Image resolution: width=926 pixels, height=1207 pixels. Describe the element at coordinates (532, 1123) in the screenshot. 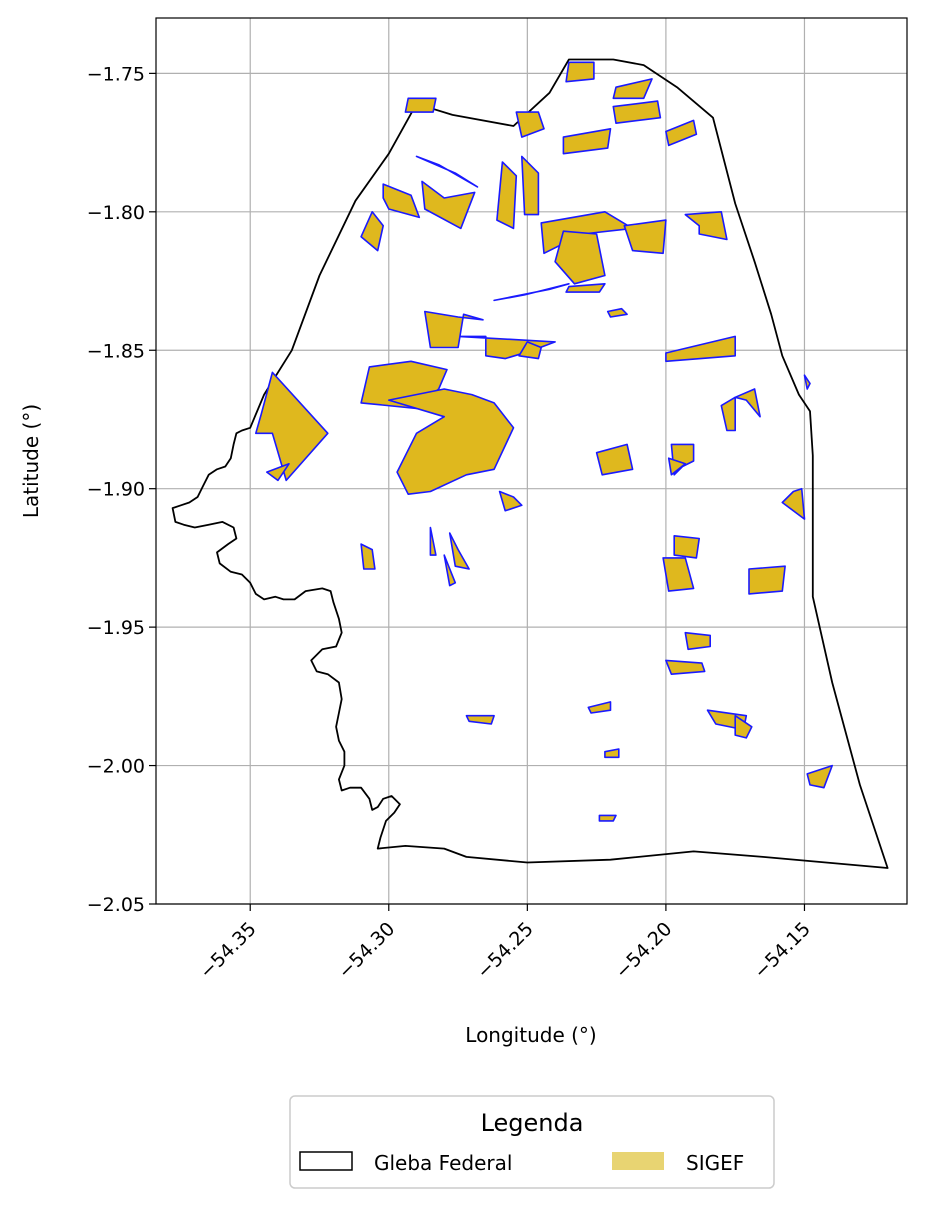

I see `legend-title: Legenda` at that location.